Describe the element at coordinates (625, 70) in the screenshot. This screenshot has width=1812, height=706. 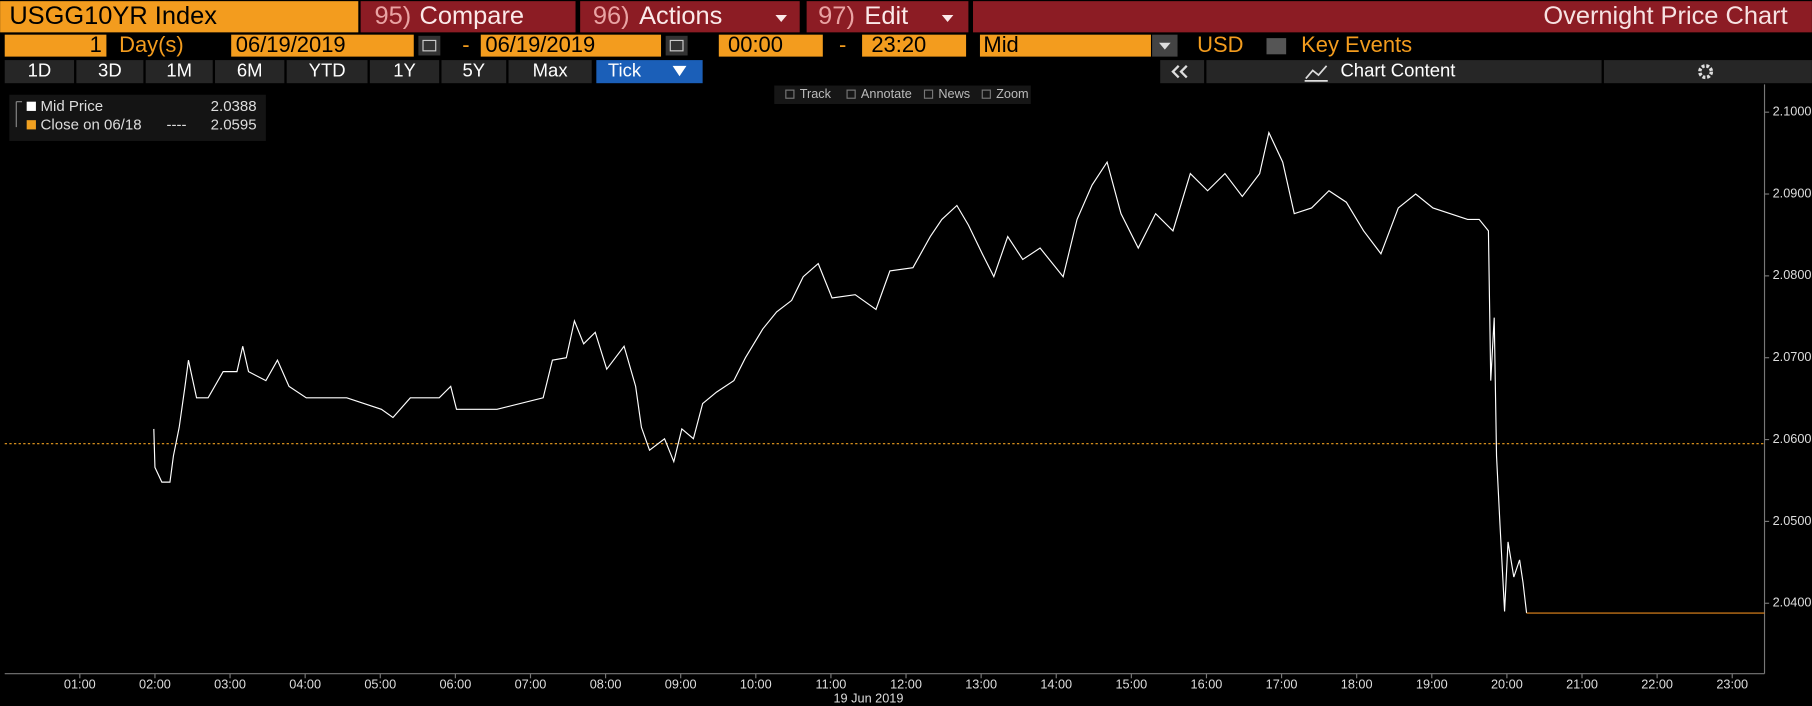
I see `period-label: Tick` at that location.